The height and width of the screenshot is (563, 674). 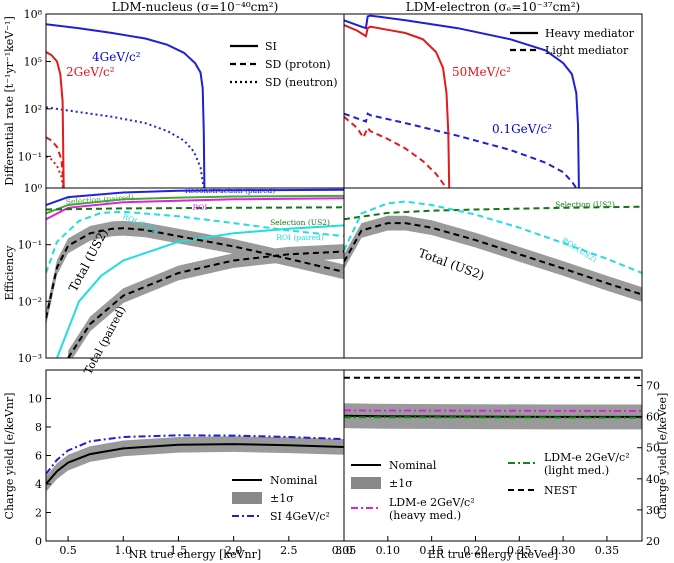 What do you see at coordinates (653, 448) in the screenshot?
I see `cy-er-ytick-label-3: 50` at bounding box center [653, 448].